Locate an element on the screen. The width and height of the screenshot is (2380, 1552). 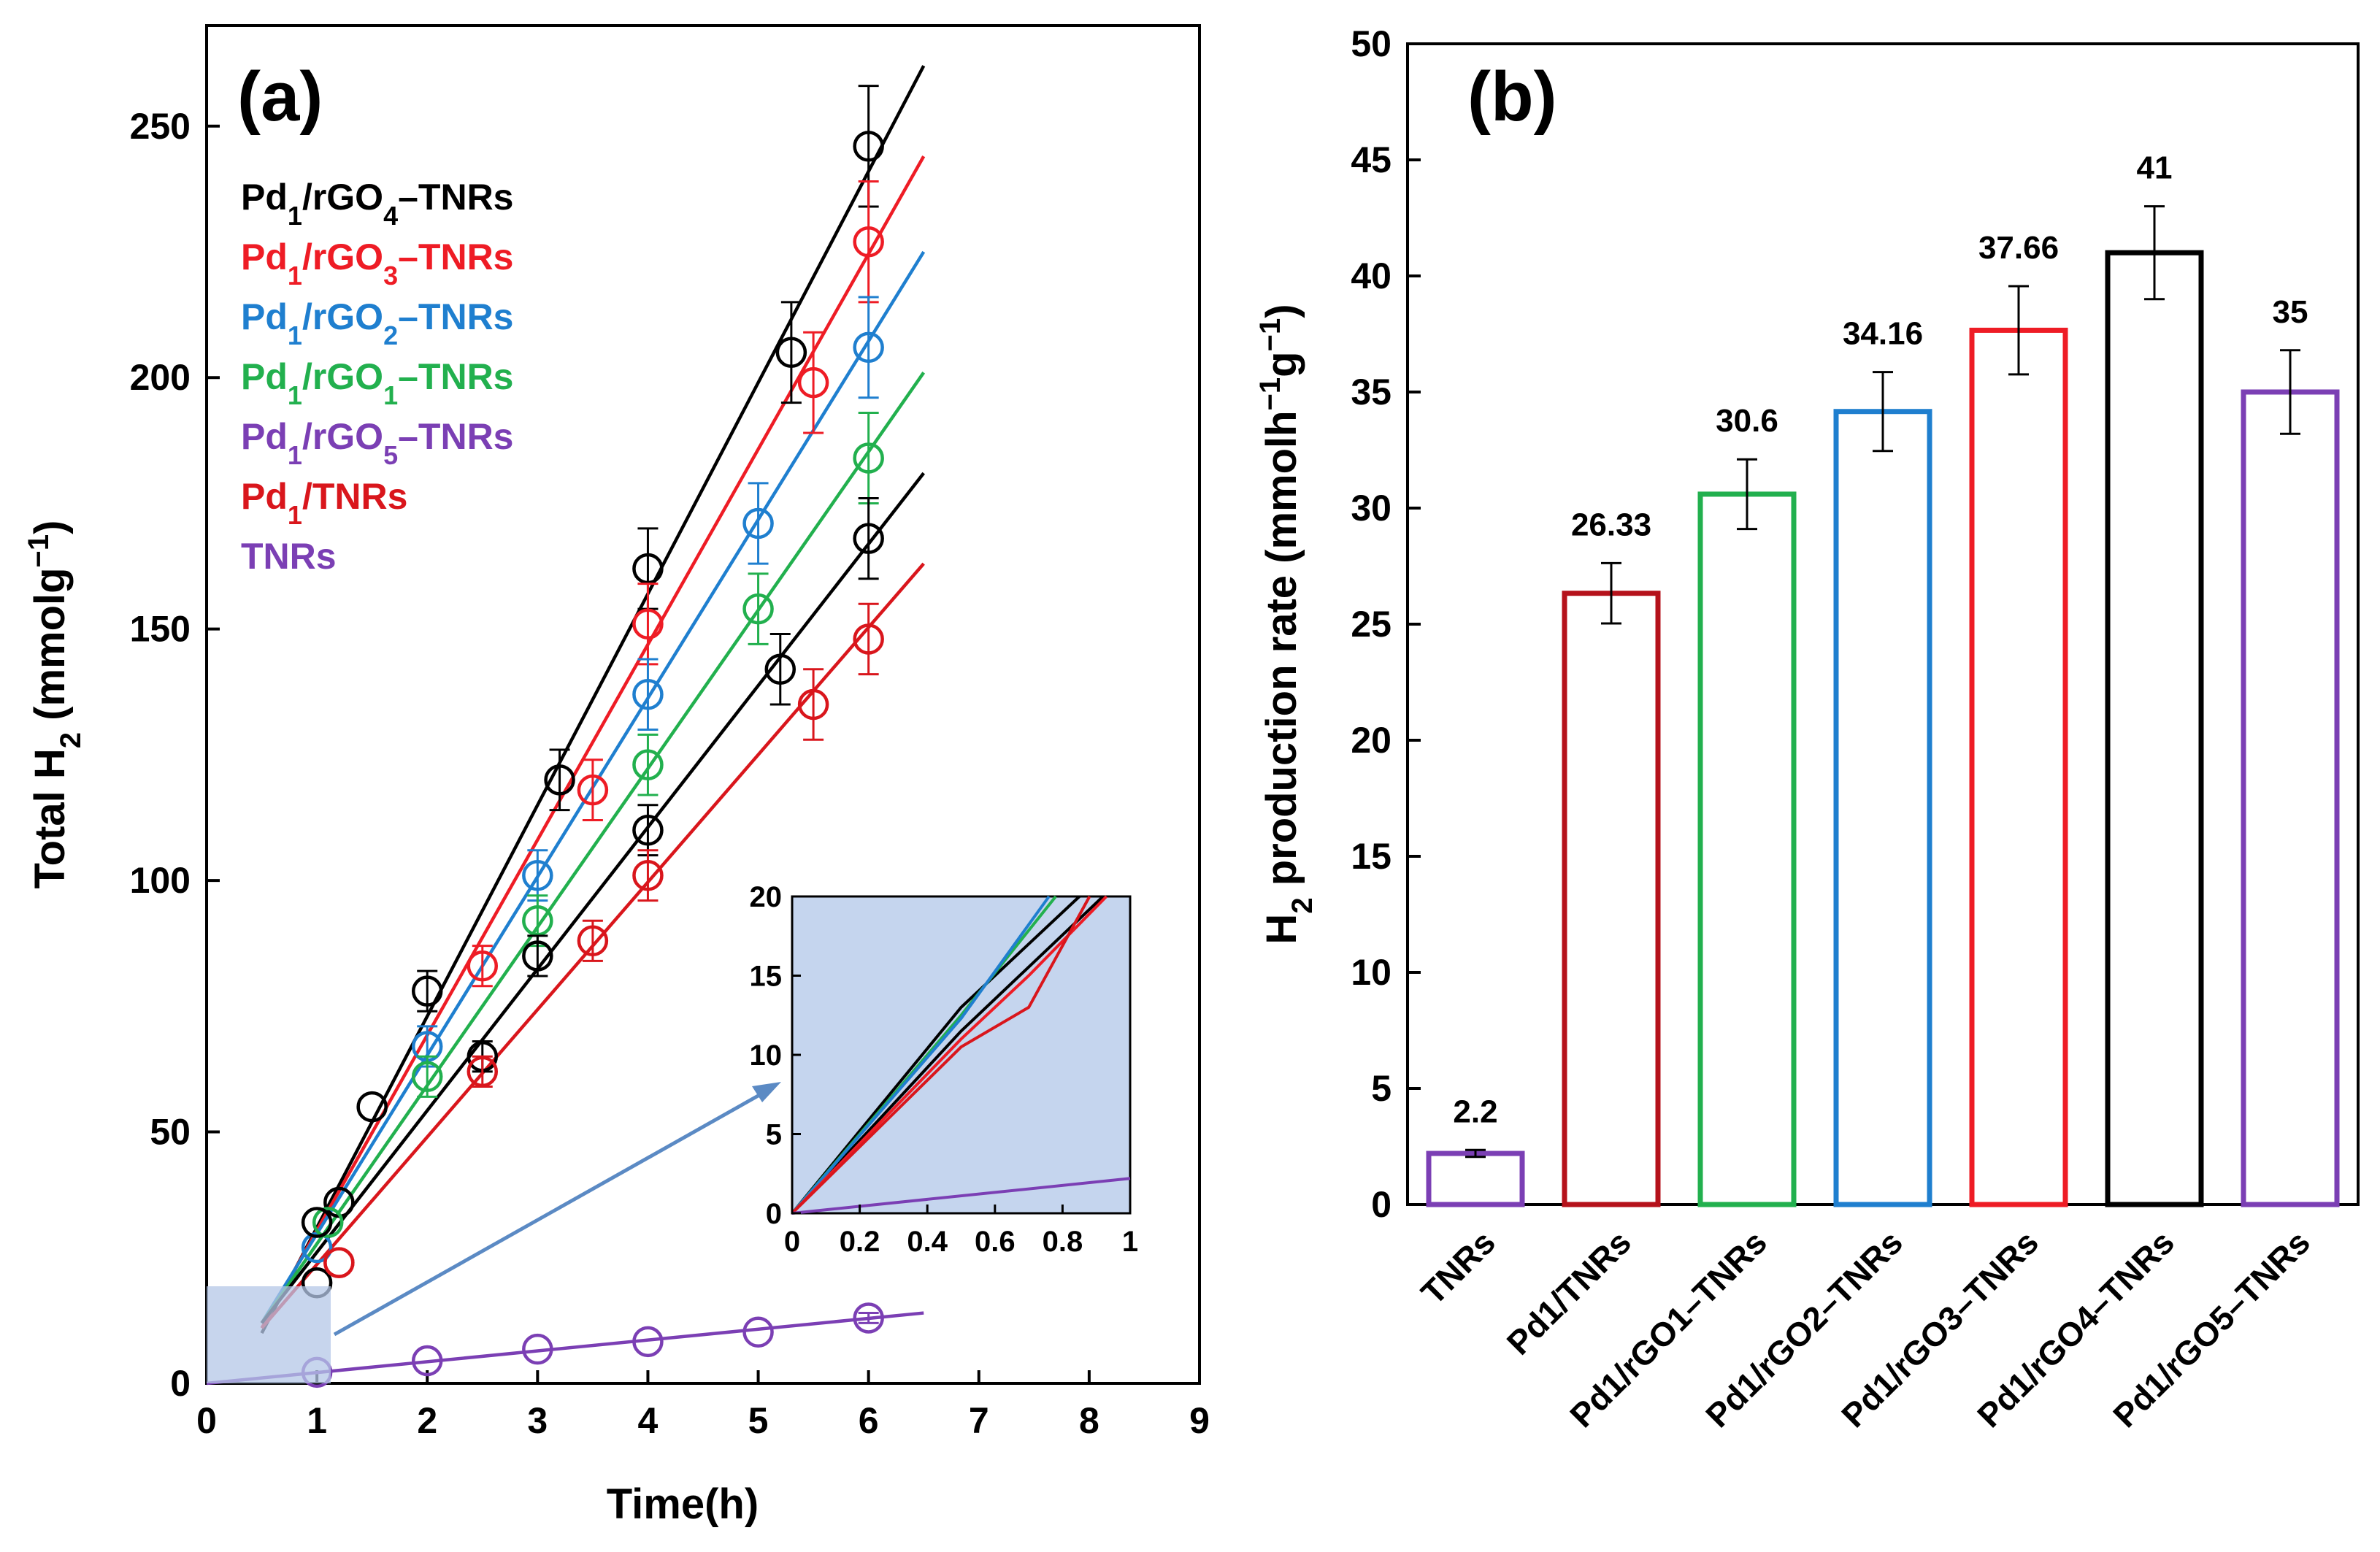
x-tick-label: 4 is located at coordinates (648, 1421).